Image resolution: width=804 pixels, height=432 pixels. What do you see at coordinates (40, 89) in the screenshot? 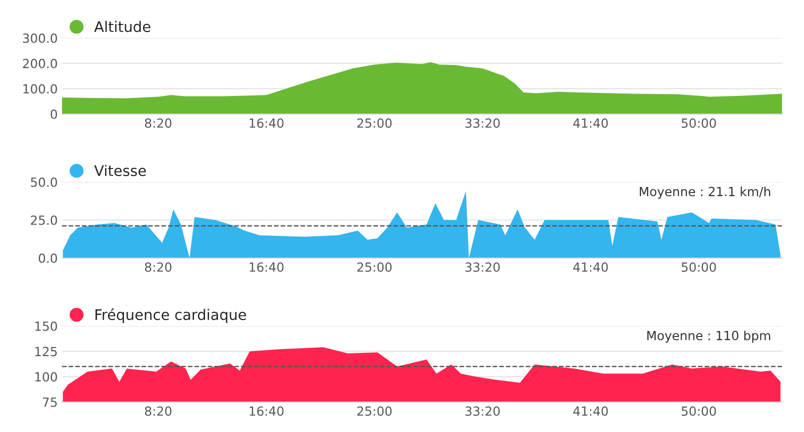
I see `y-tick-label: 100.0` at bounding box center [40, 89].